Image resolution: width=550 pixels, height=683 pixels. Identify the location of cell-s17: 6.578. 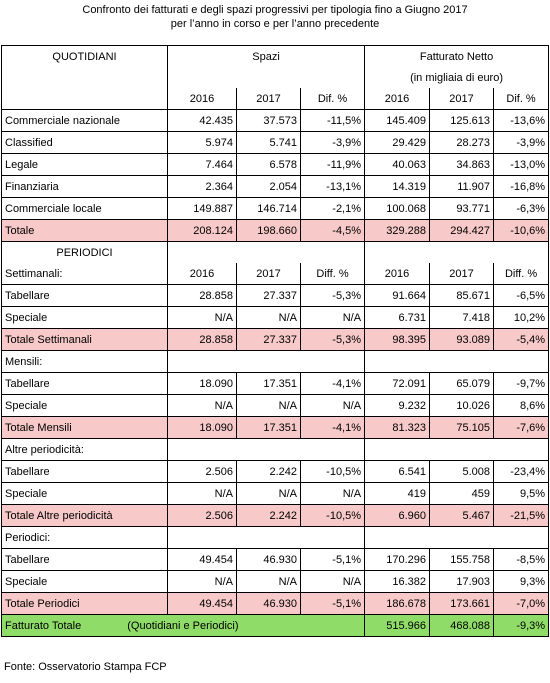
(268, 164).